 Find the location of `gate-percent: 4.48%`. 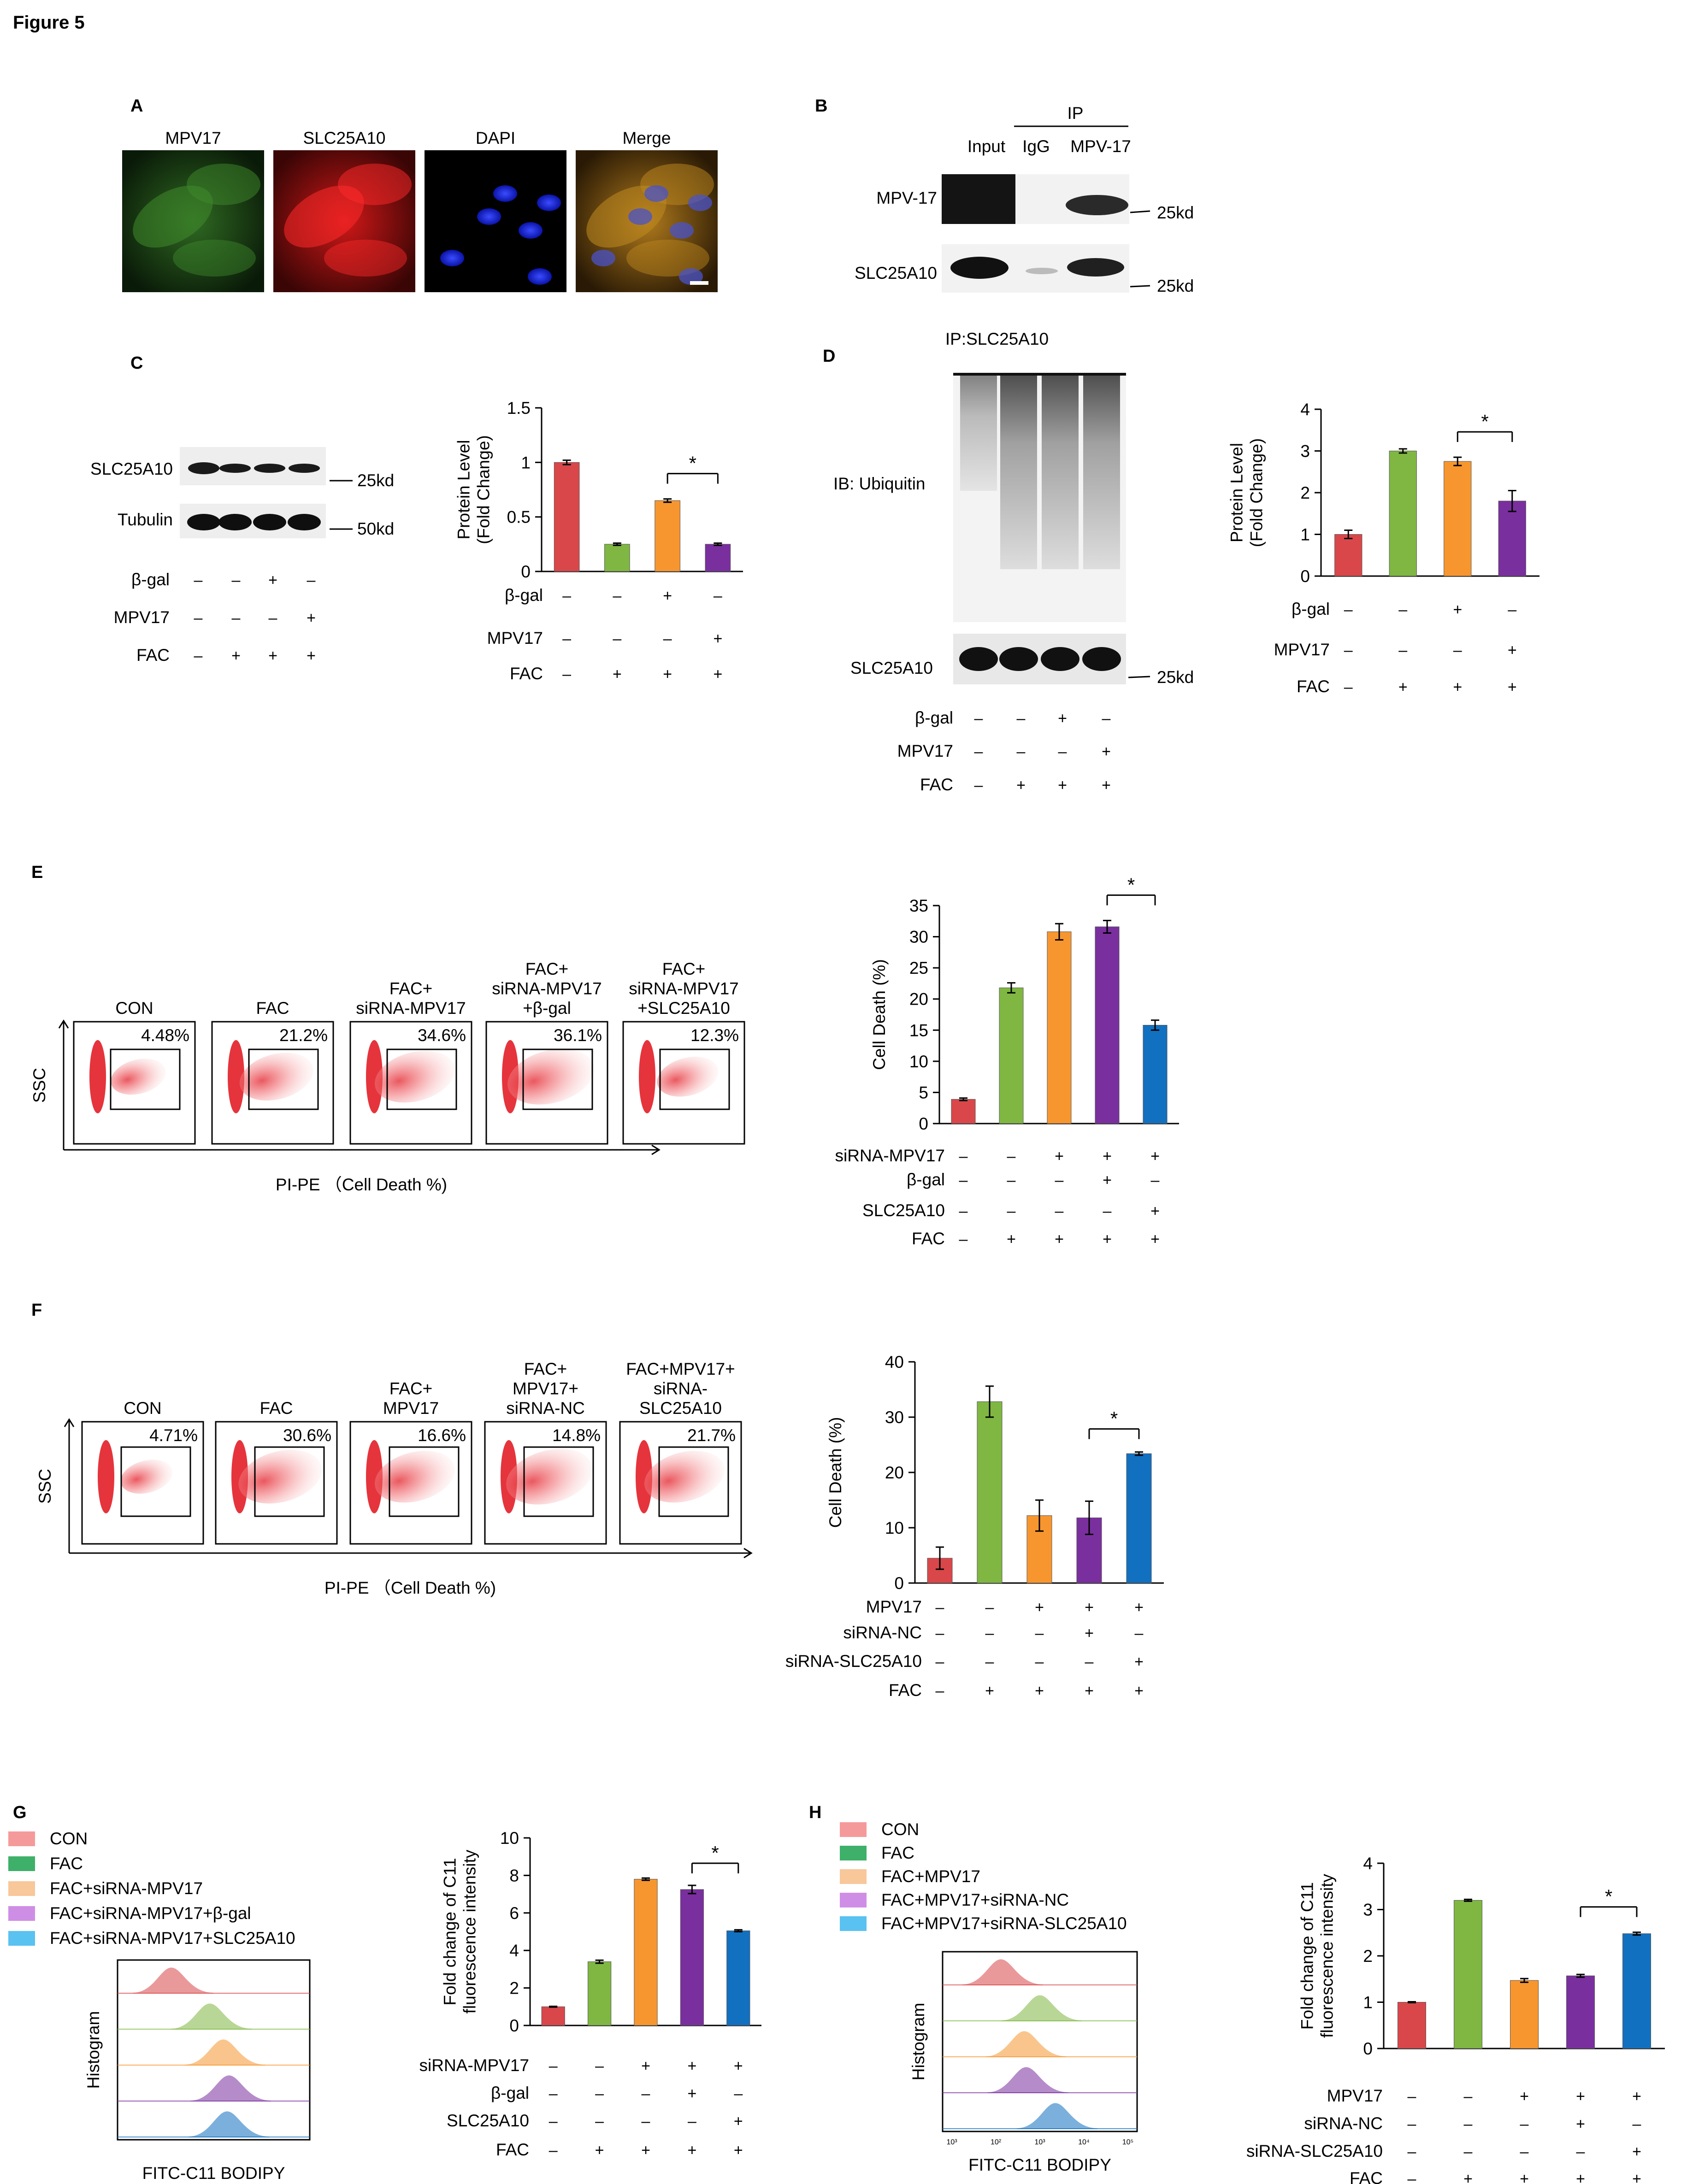

gate-percent: 4.48% is located at coordinates (165, 1035).